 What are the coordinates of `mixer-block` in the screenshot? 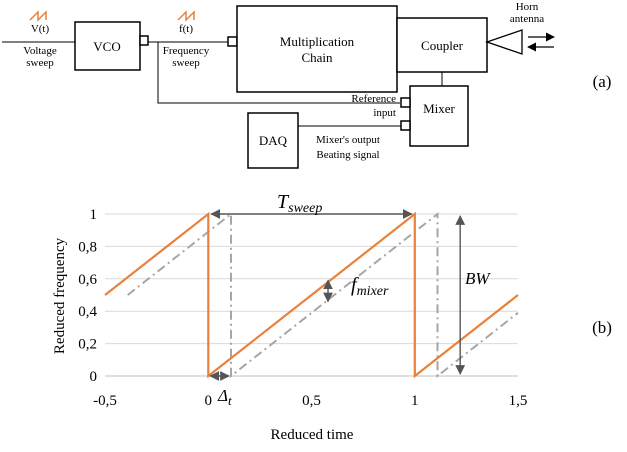 It's located at (439, 116).